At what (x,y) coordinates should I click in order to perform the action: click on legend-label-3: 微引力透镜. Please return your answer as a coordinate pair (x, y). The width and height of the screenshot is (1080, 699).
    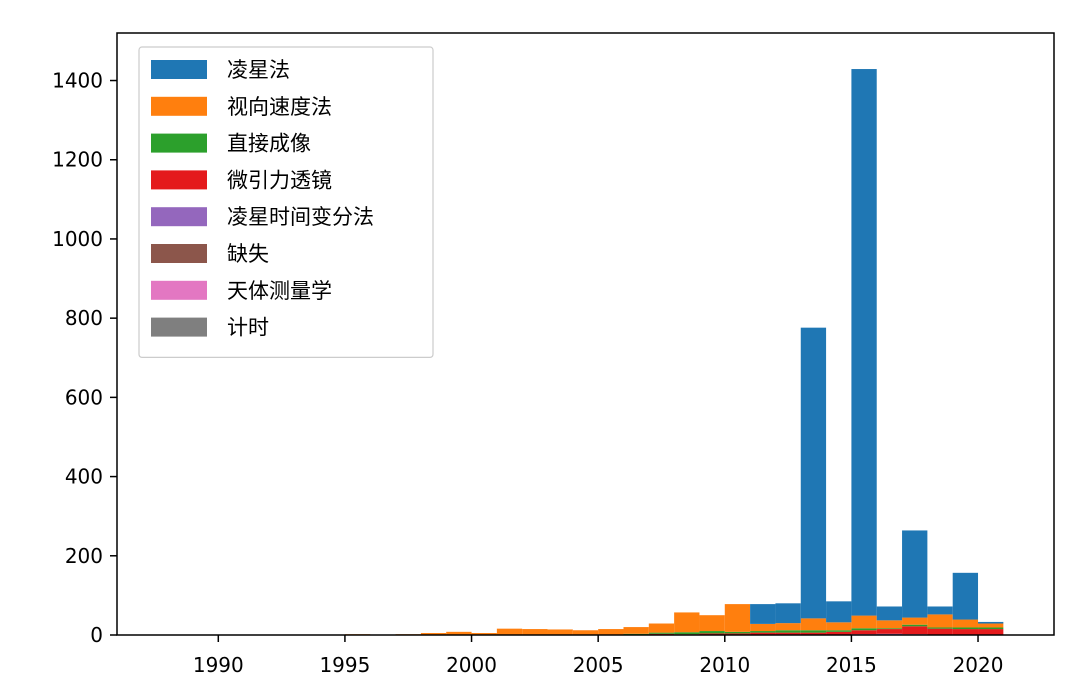
    Looking at the image, I should click on (279, 180).